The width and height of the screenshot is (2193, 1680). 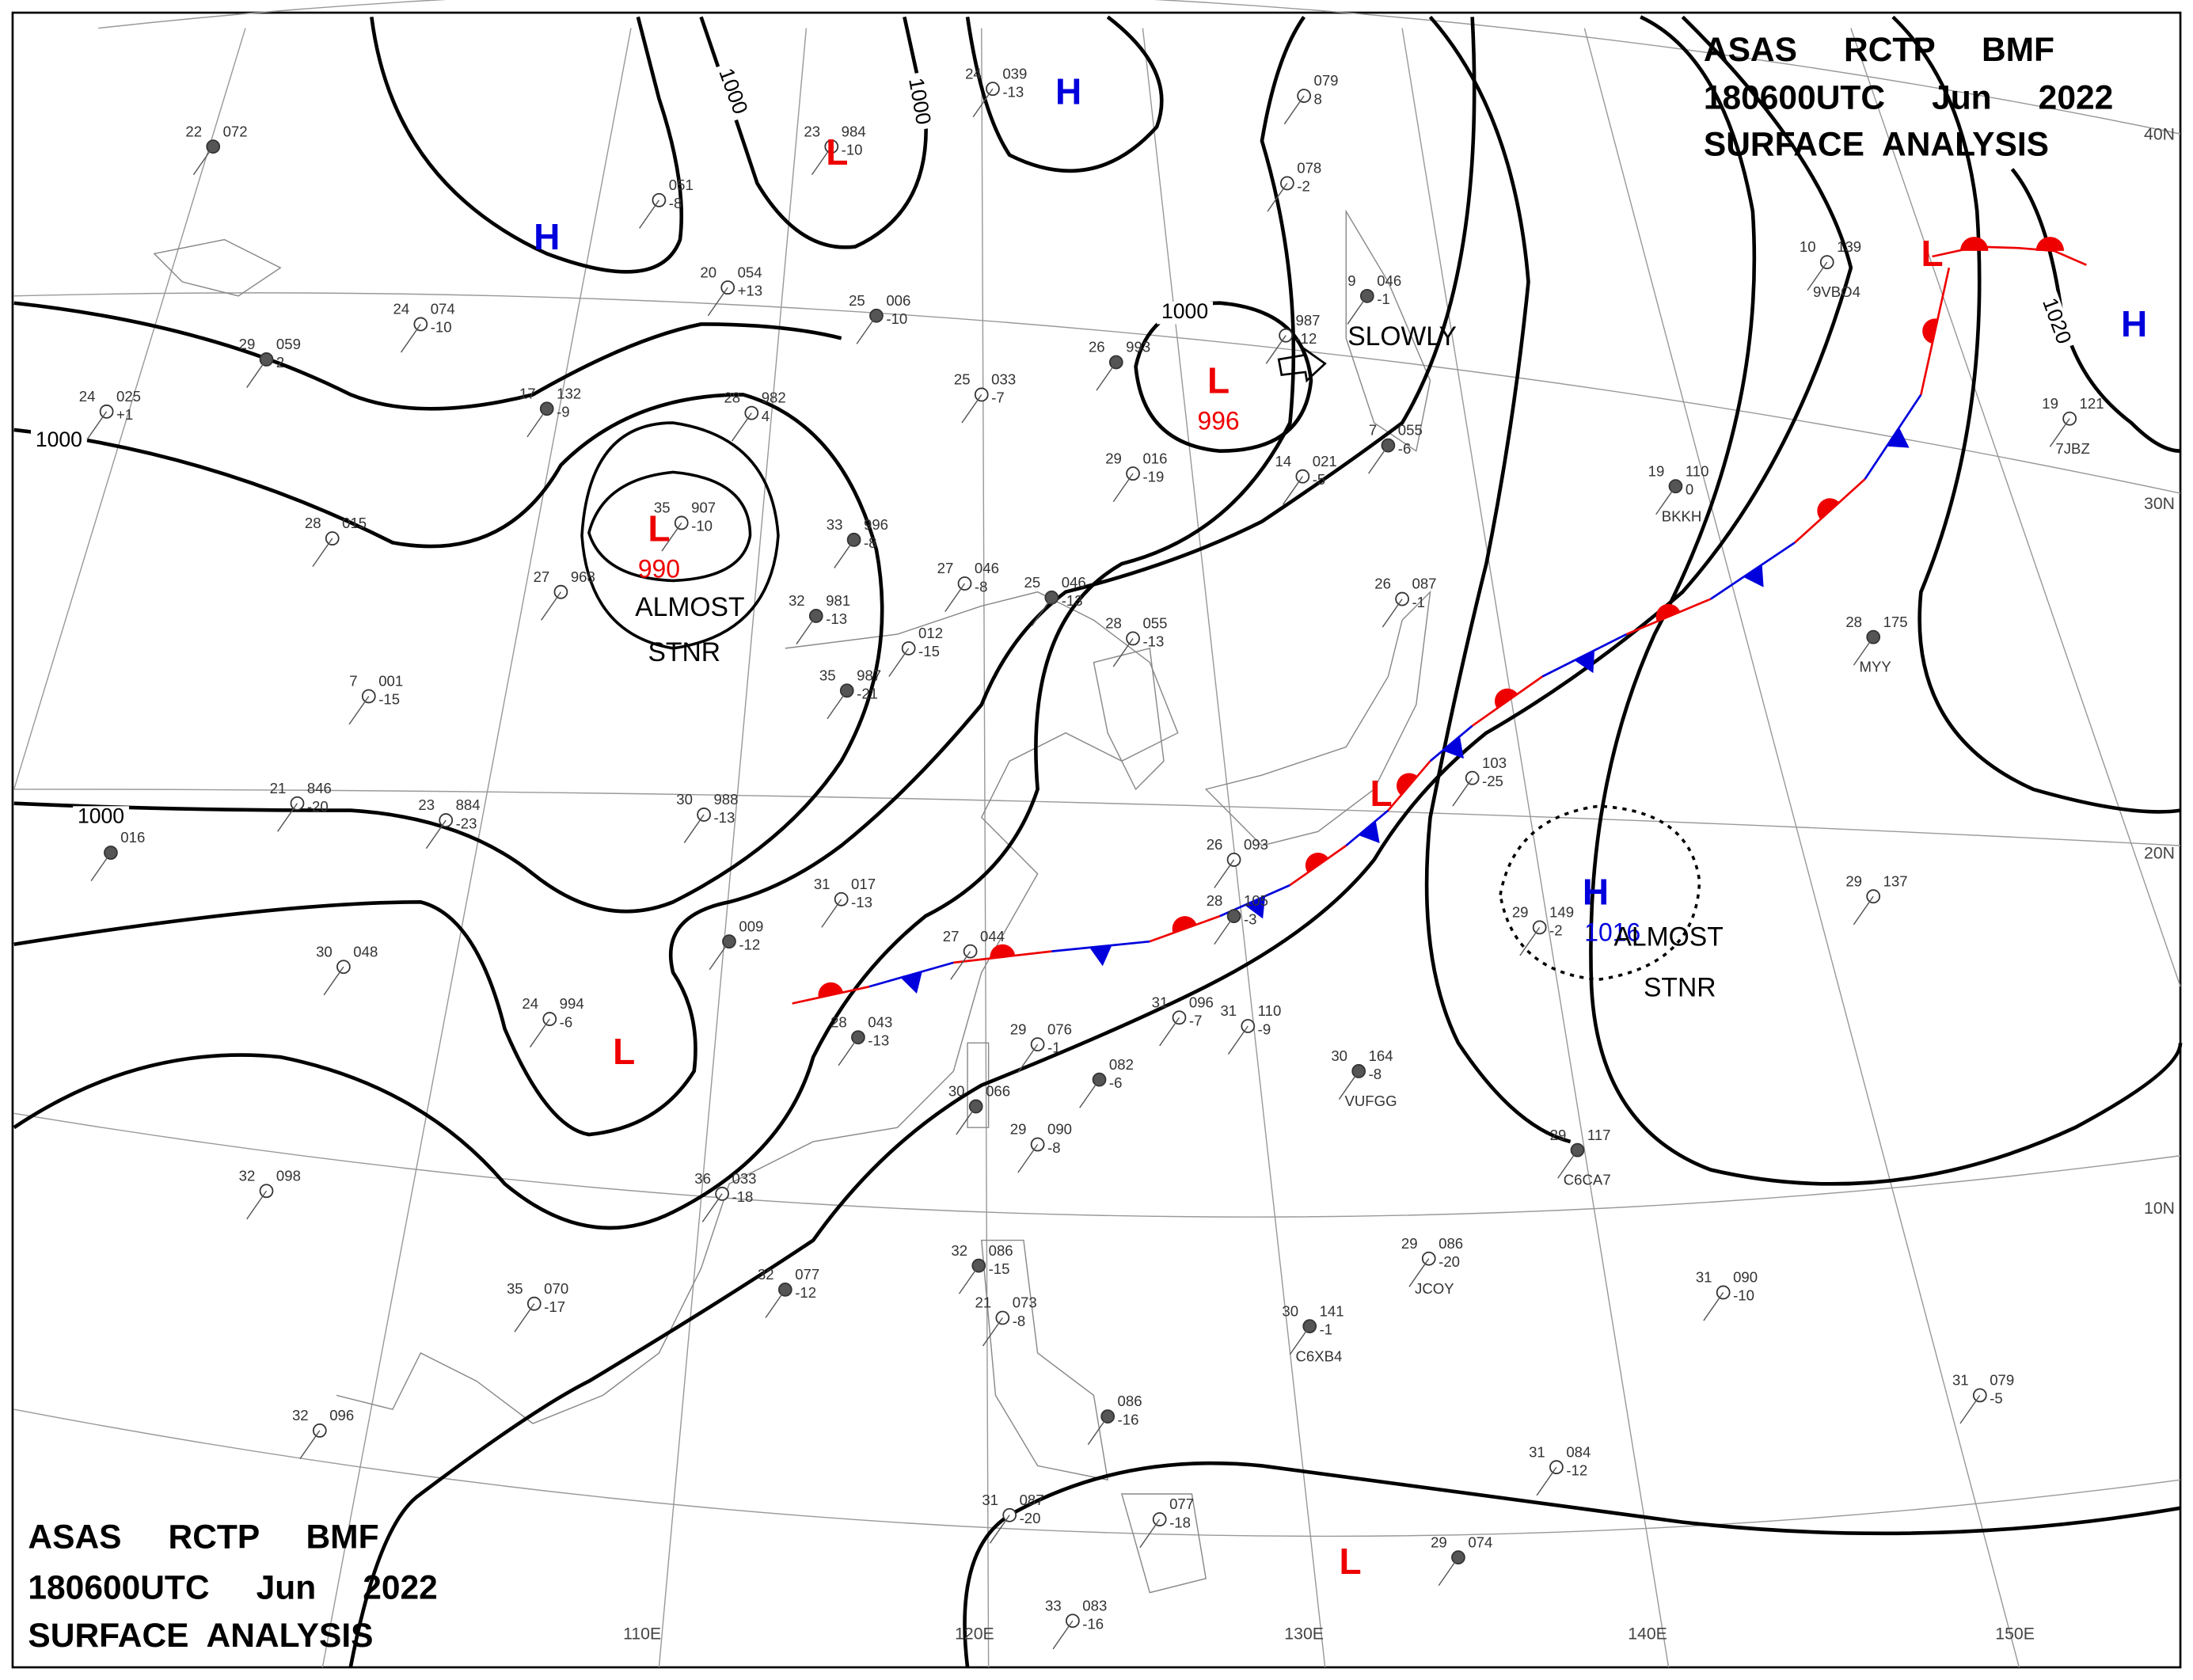 What do you see at coordinates (1424, 584) in the screenshot?
I see `station-pressure: 087` at bounding box center [1424, 584].